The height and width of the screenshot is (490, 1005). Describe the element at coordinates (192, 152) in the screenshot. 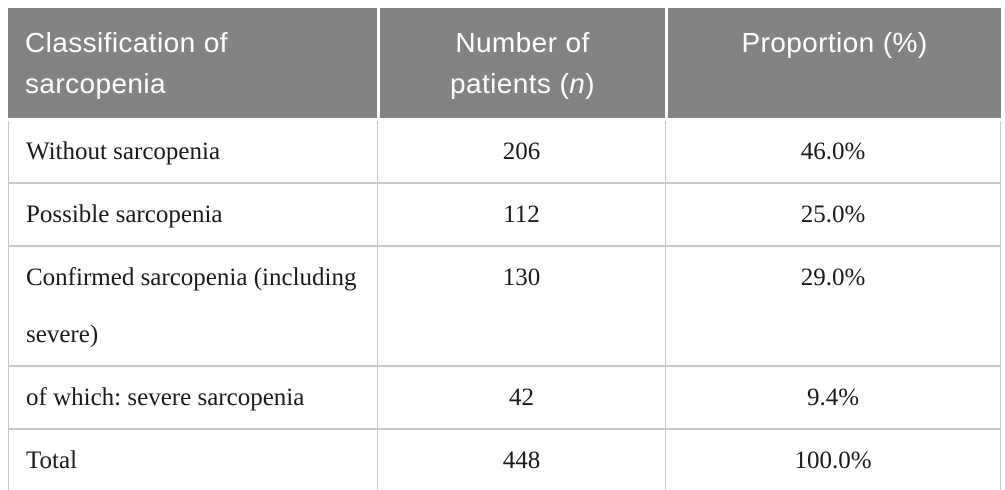

I see `cell-classification: Without sarcopenia` at that location.